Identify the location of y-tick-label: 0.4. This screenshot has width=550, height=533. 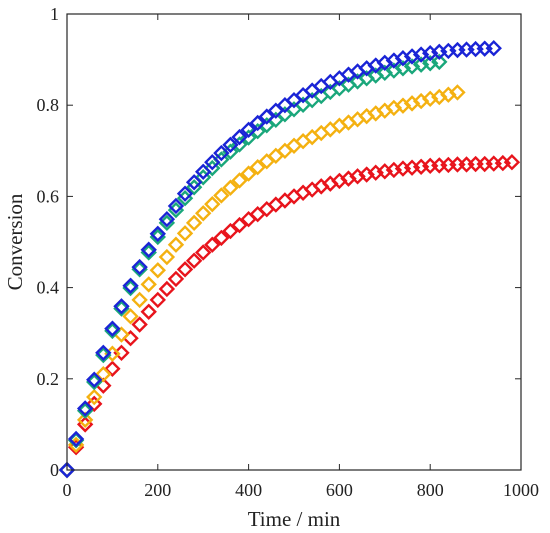
(48, 288).